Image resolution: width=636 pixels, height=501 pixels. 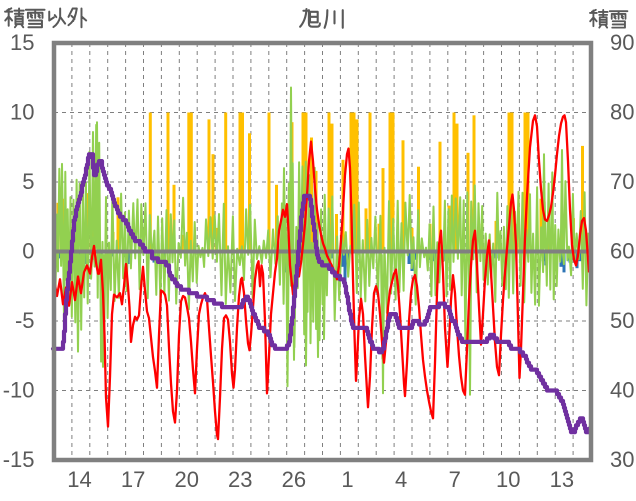 I want to click on svg-text: 50, so click(x=622, y=320).